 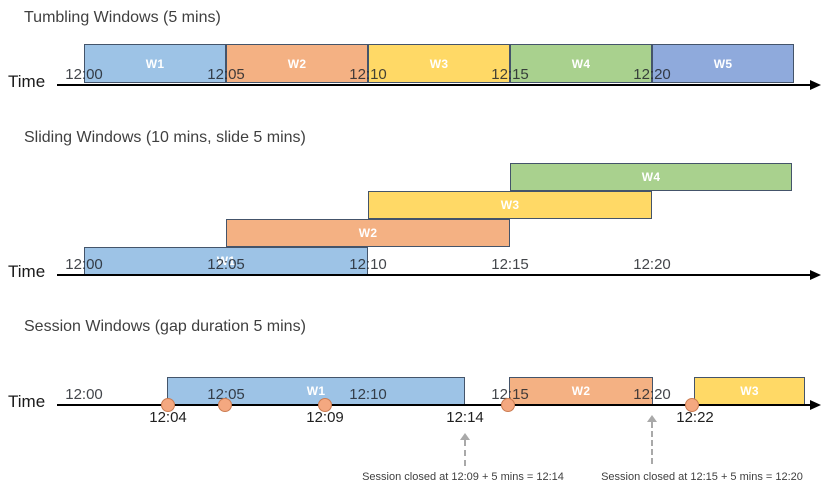 I want to click on window-w5: W5, so click(x=723, y=63).